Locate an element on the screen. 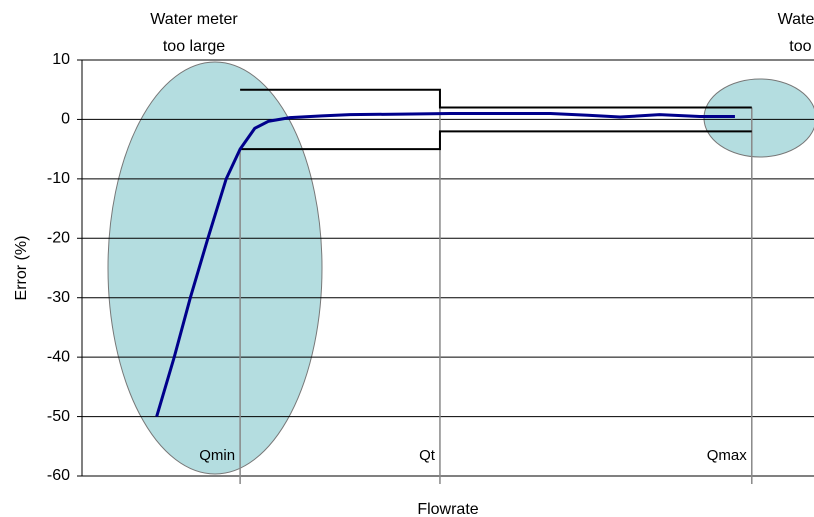 This screenshot has width=814, height=517. annotation: too large is located at coordinates (194, 46).